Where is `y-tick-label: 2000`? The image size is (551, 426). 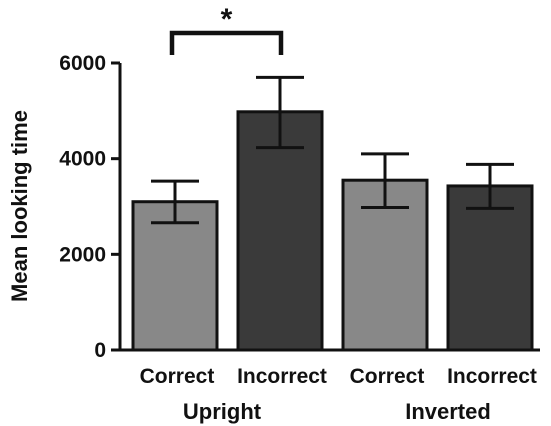 y-tick-label: 2000 is located at coordinates (82, 254).